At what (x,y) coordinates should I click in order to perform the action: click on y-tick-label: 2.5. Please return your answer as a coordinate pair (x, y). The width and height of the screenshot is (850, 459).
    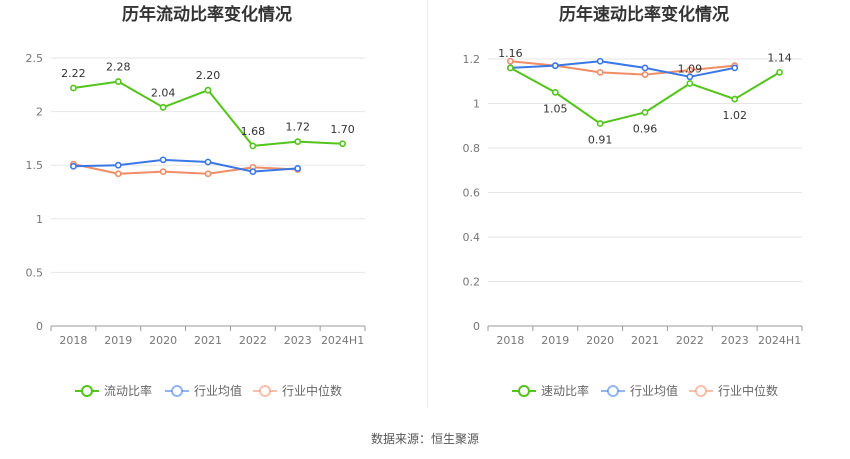
    Looking at the image, I should click on (35, 58).